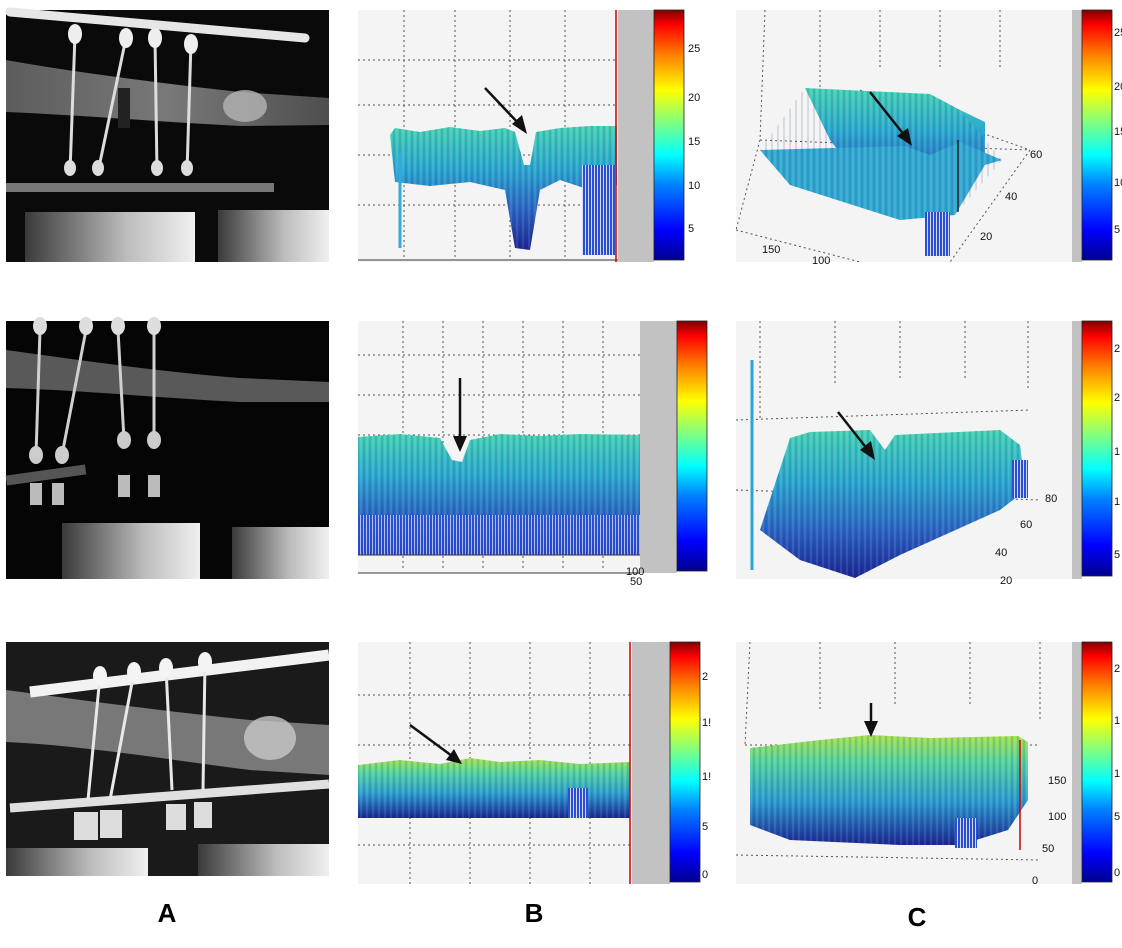 Image resolution: width=1122 pixels, height=948 pixels. I want to click on colorbar-ticks-b1: 25 20 15 10 5, so click(694, 139).